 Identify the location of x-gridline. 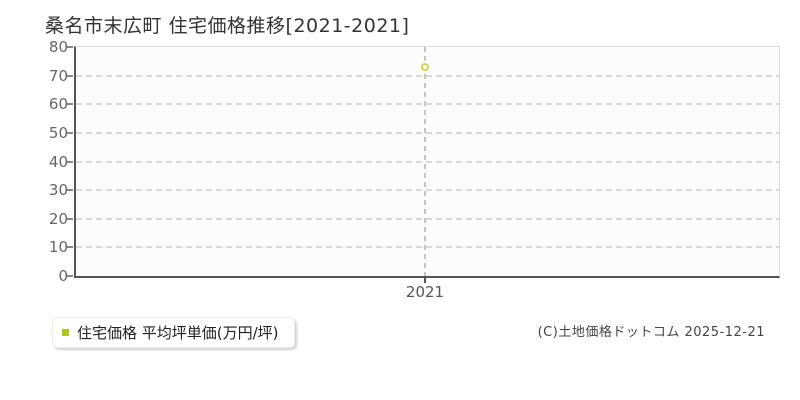
(425, 161).